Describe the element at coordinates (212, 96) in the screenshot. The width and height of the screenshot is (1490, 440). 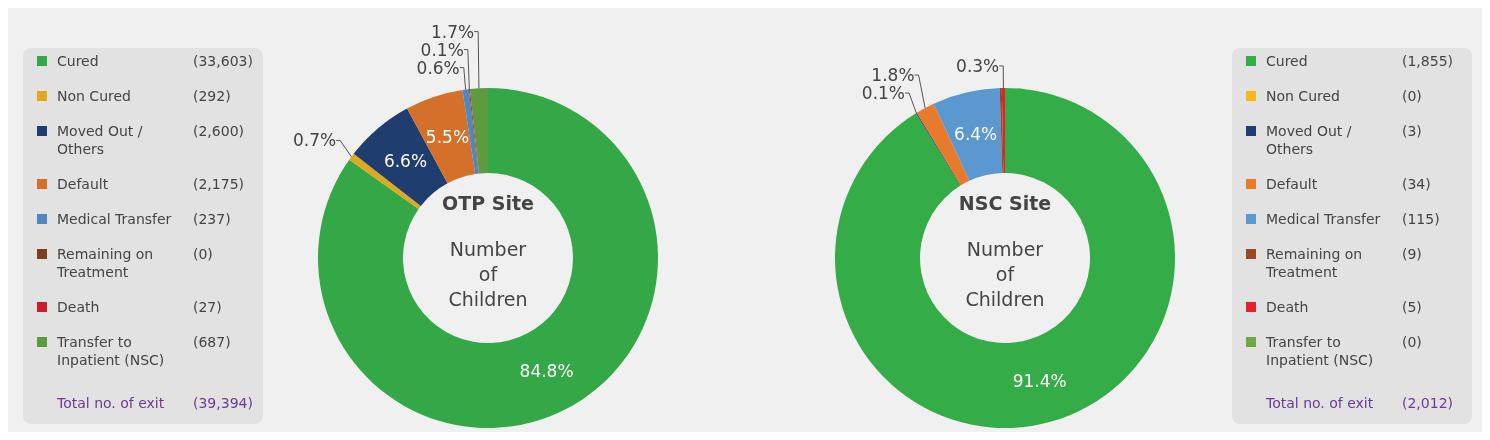
I see `text: (292)` at that location.